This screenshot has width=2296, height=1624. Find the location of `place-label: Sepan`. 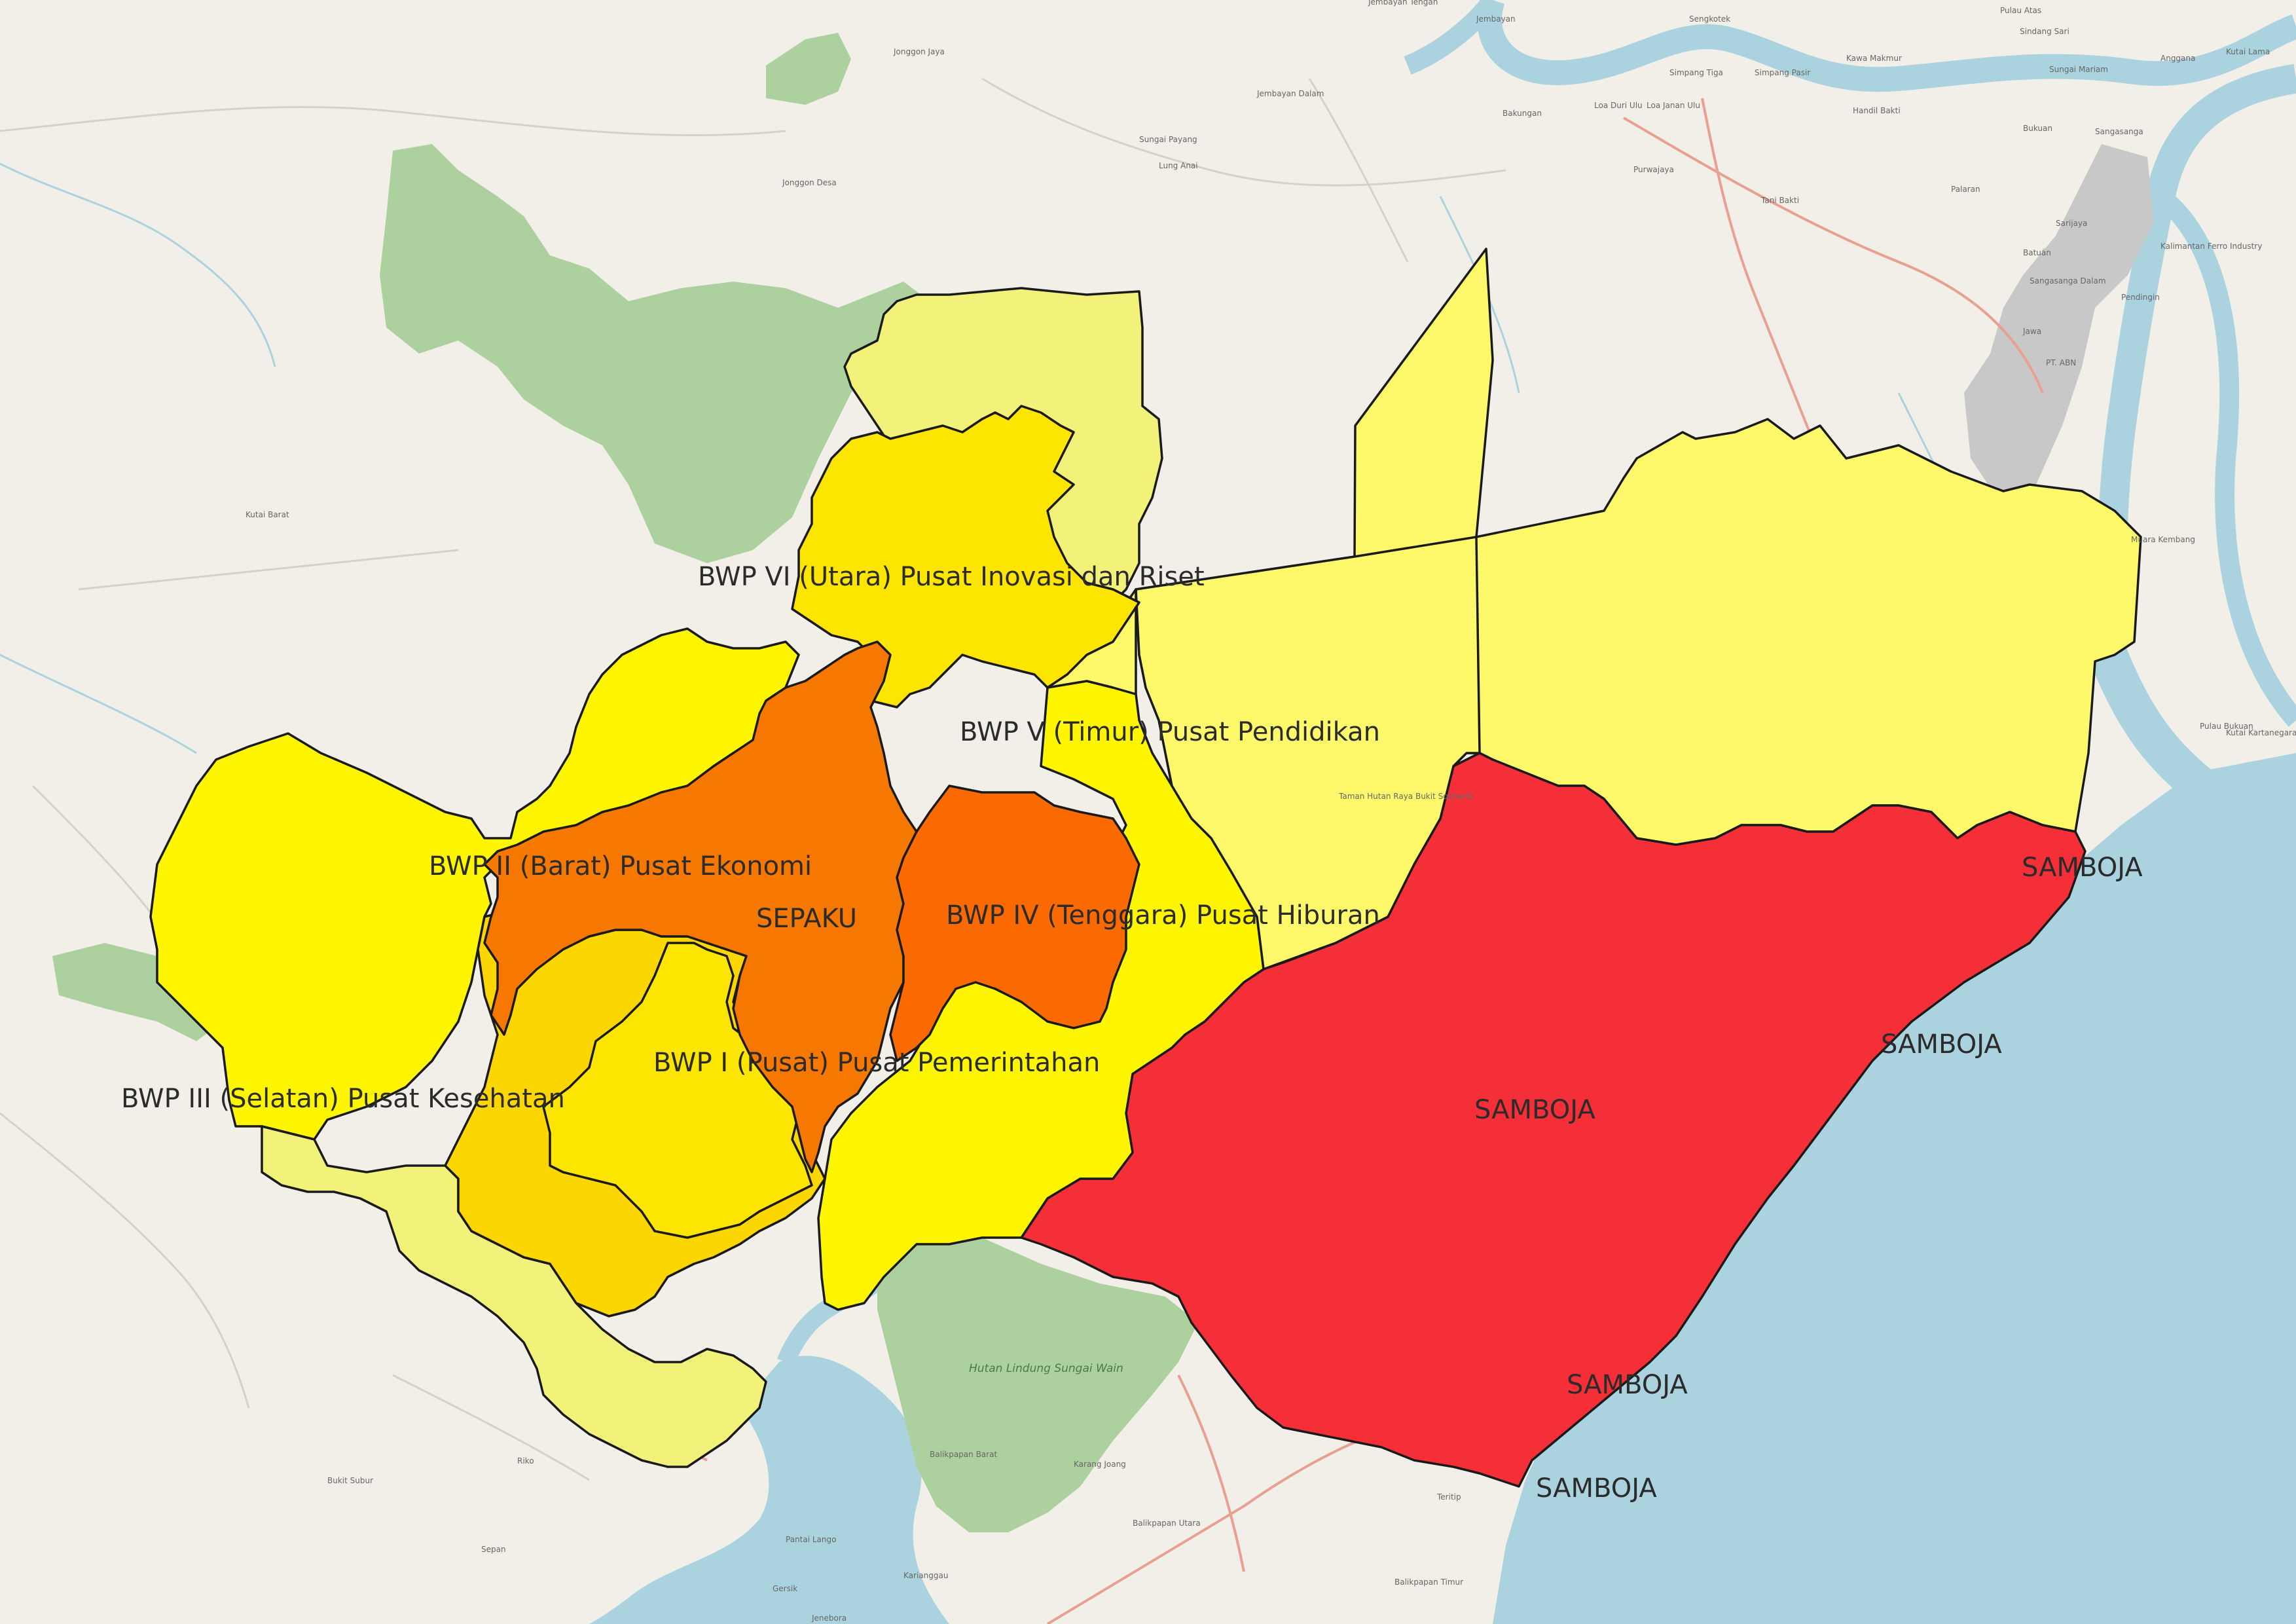

place-label: Sepan is located at coordinates (493, 1549).